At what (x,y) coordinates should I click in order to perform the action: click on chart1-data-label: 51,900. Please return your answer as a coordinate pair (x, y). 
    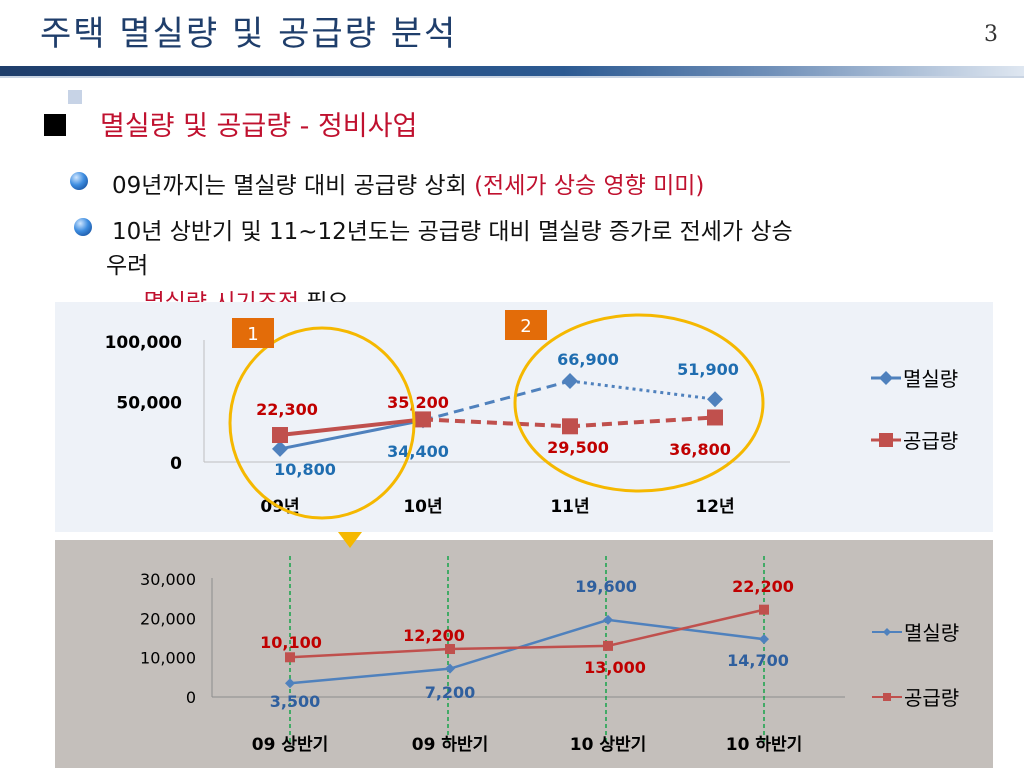
    Looking at the image, I should click on (708, 369).